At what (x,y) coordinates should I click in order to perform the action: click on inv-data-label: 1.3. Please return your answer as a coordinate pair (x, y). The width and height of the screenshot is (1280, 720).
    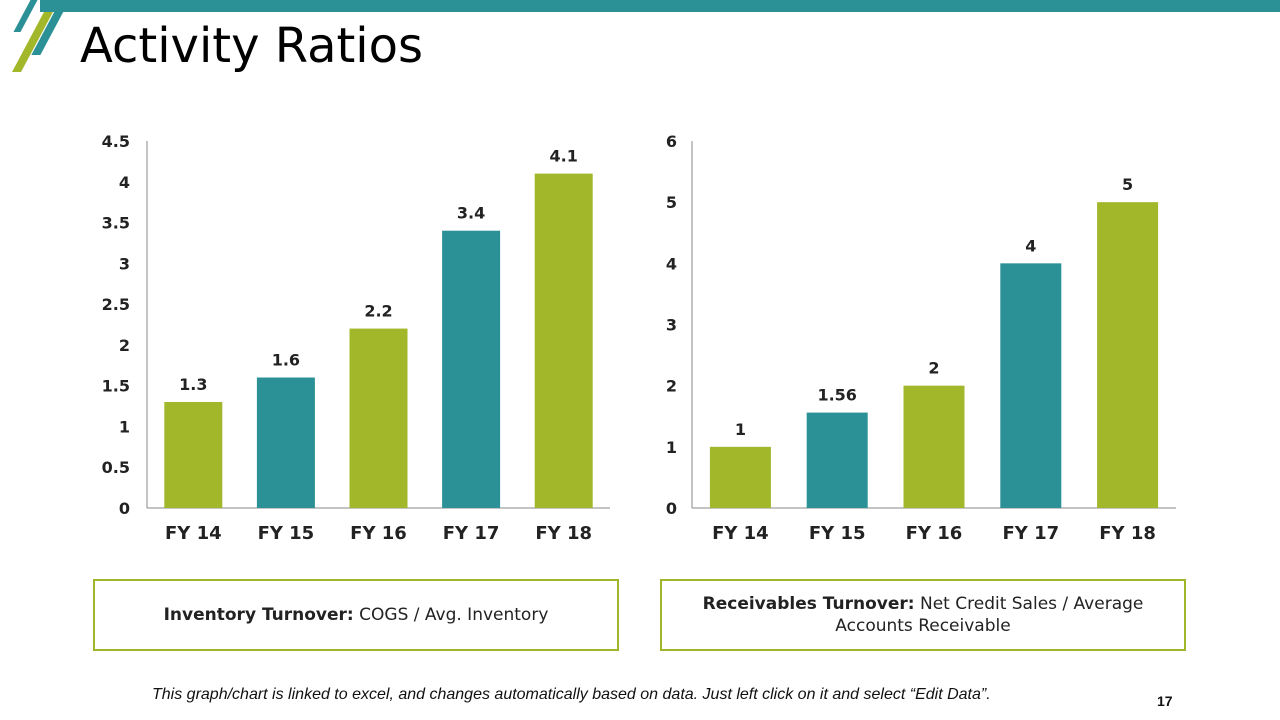
    Looking at the image, I should click on (193, 384).